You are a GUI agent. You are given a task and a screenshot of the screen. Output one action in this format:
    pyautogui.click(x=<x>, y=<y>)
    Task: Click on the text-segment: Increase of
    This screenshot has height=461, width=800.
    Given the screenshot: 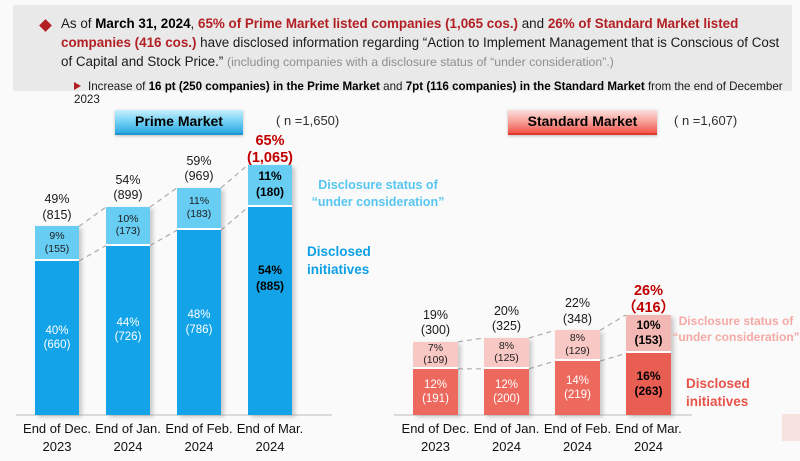 What is the action you would take?
    pyautogui.click(x=118, y=86)
    